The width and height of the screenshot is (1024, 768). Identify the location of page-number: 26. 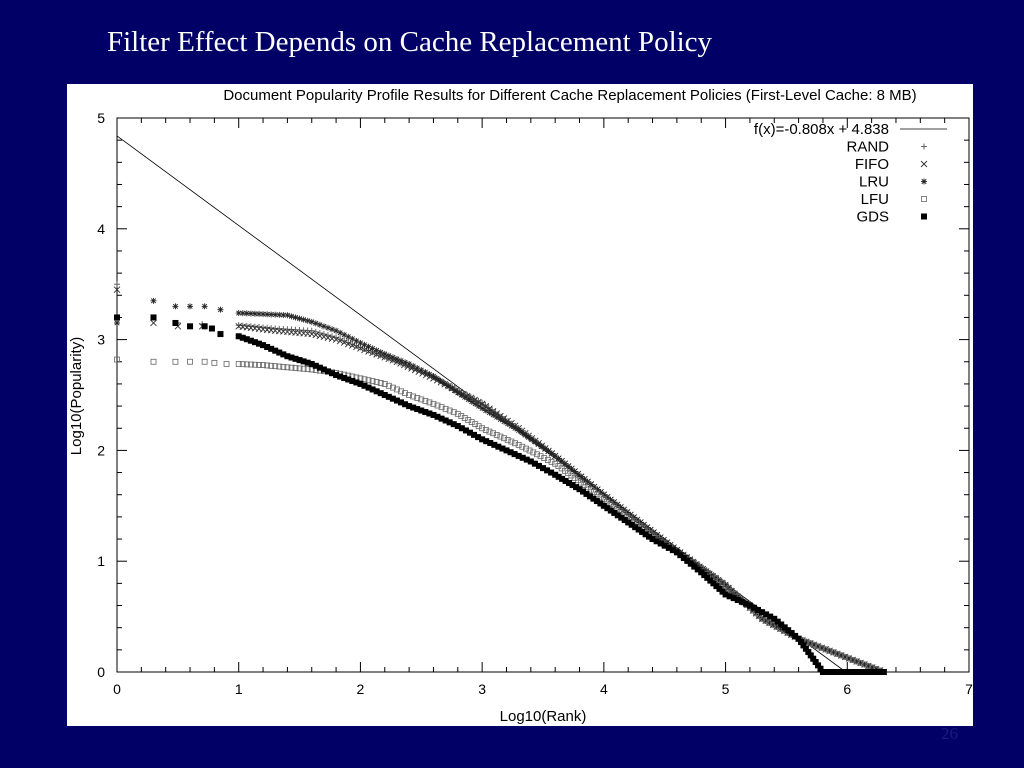
(949, 733).